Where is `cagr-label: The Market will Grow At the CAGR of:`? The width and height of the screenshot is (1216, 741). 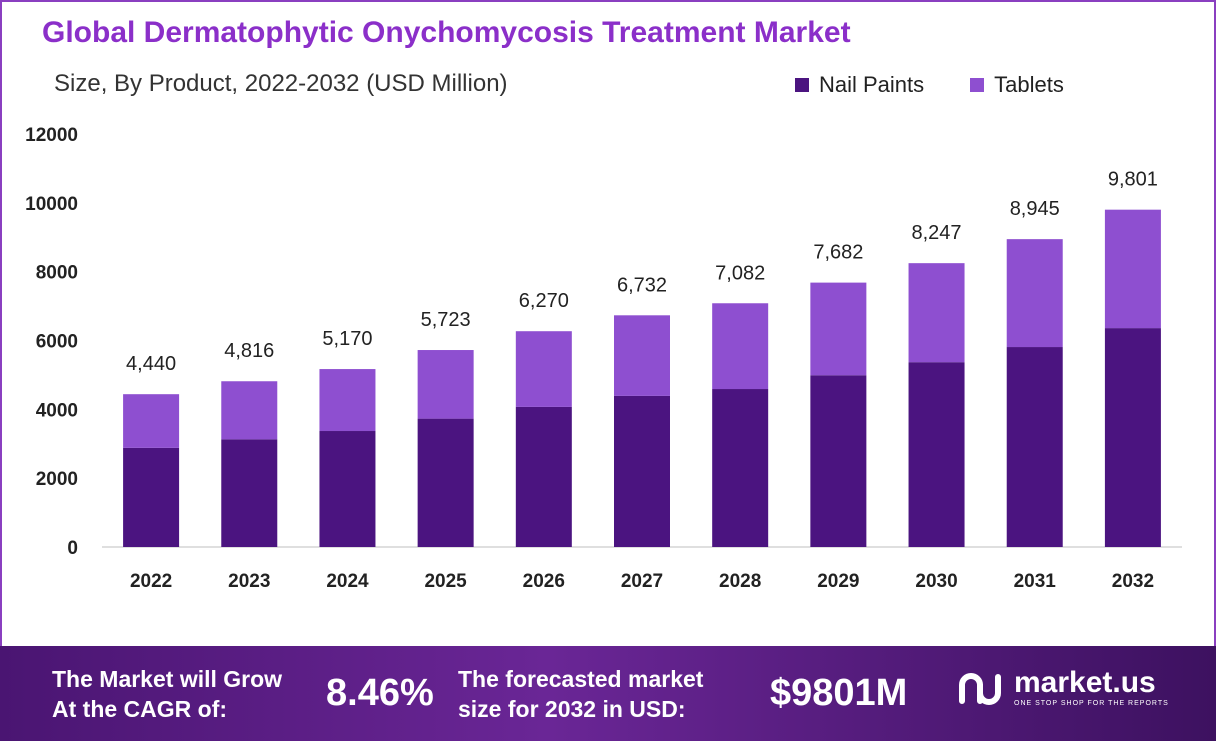
cagr-label: The Market will Grow At the CAGR of: is located at coordinates (192, 694).